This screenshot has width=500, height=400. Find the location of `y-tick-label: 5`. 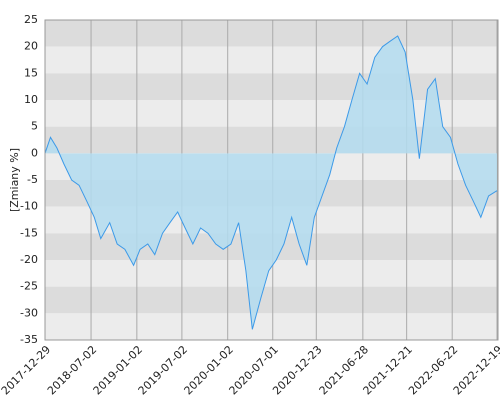

y-tick-label: 5 is located at coordinates (34, 126).